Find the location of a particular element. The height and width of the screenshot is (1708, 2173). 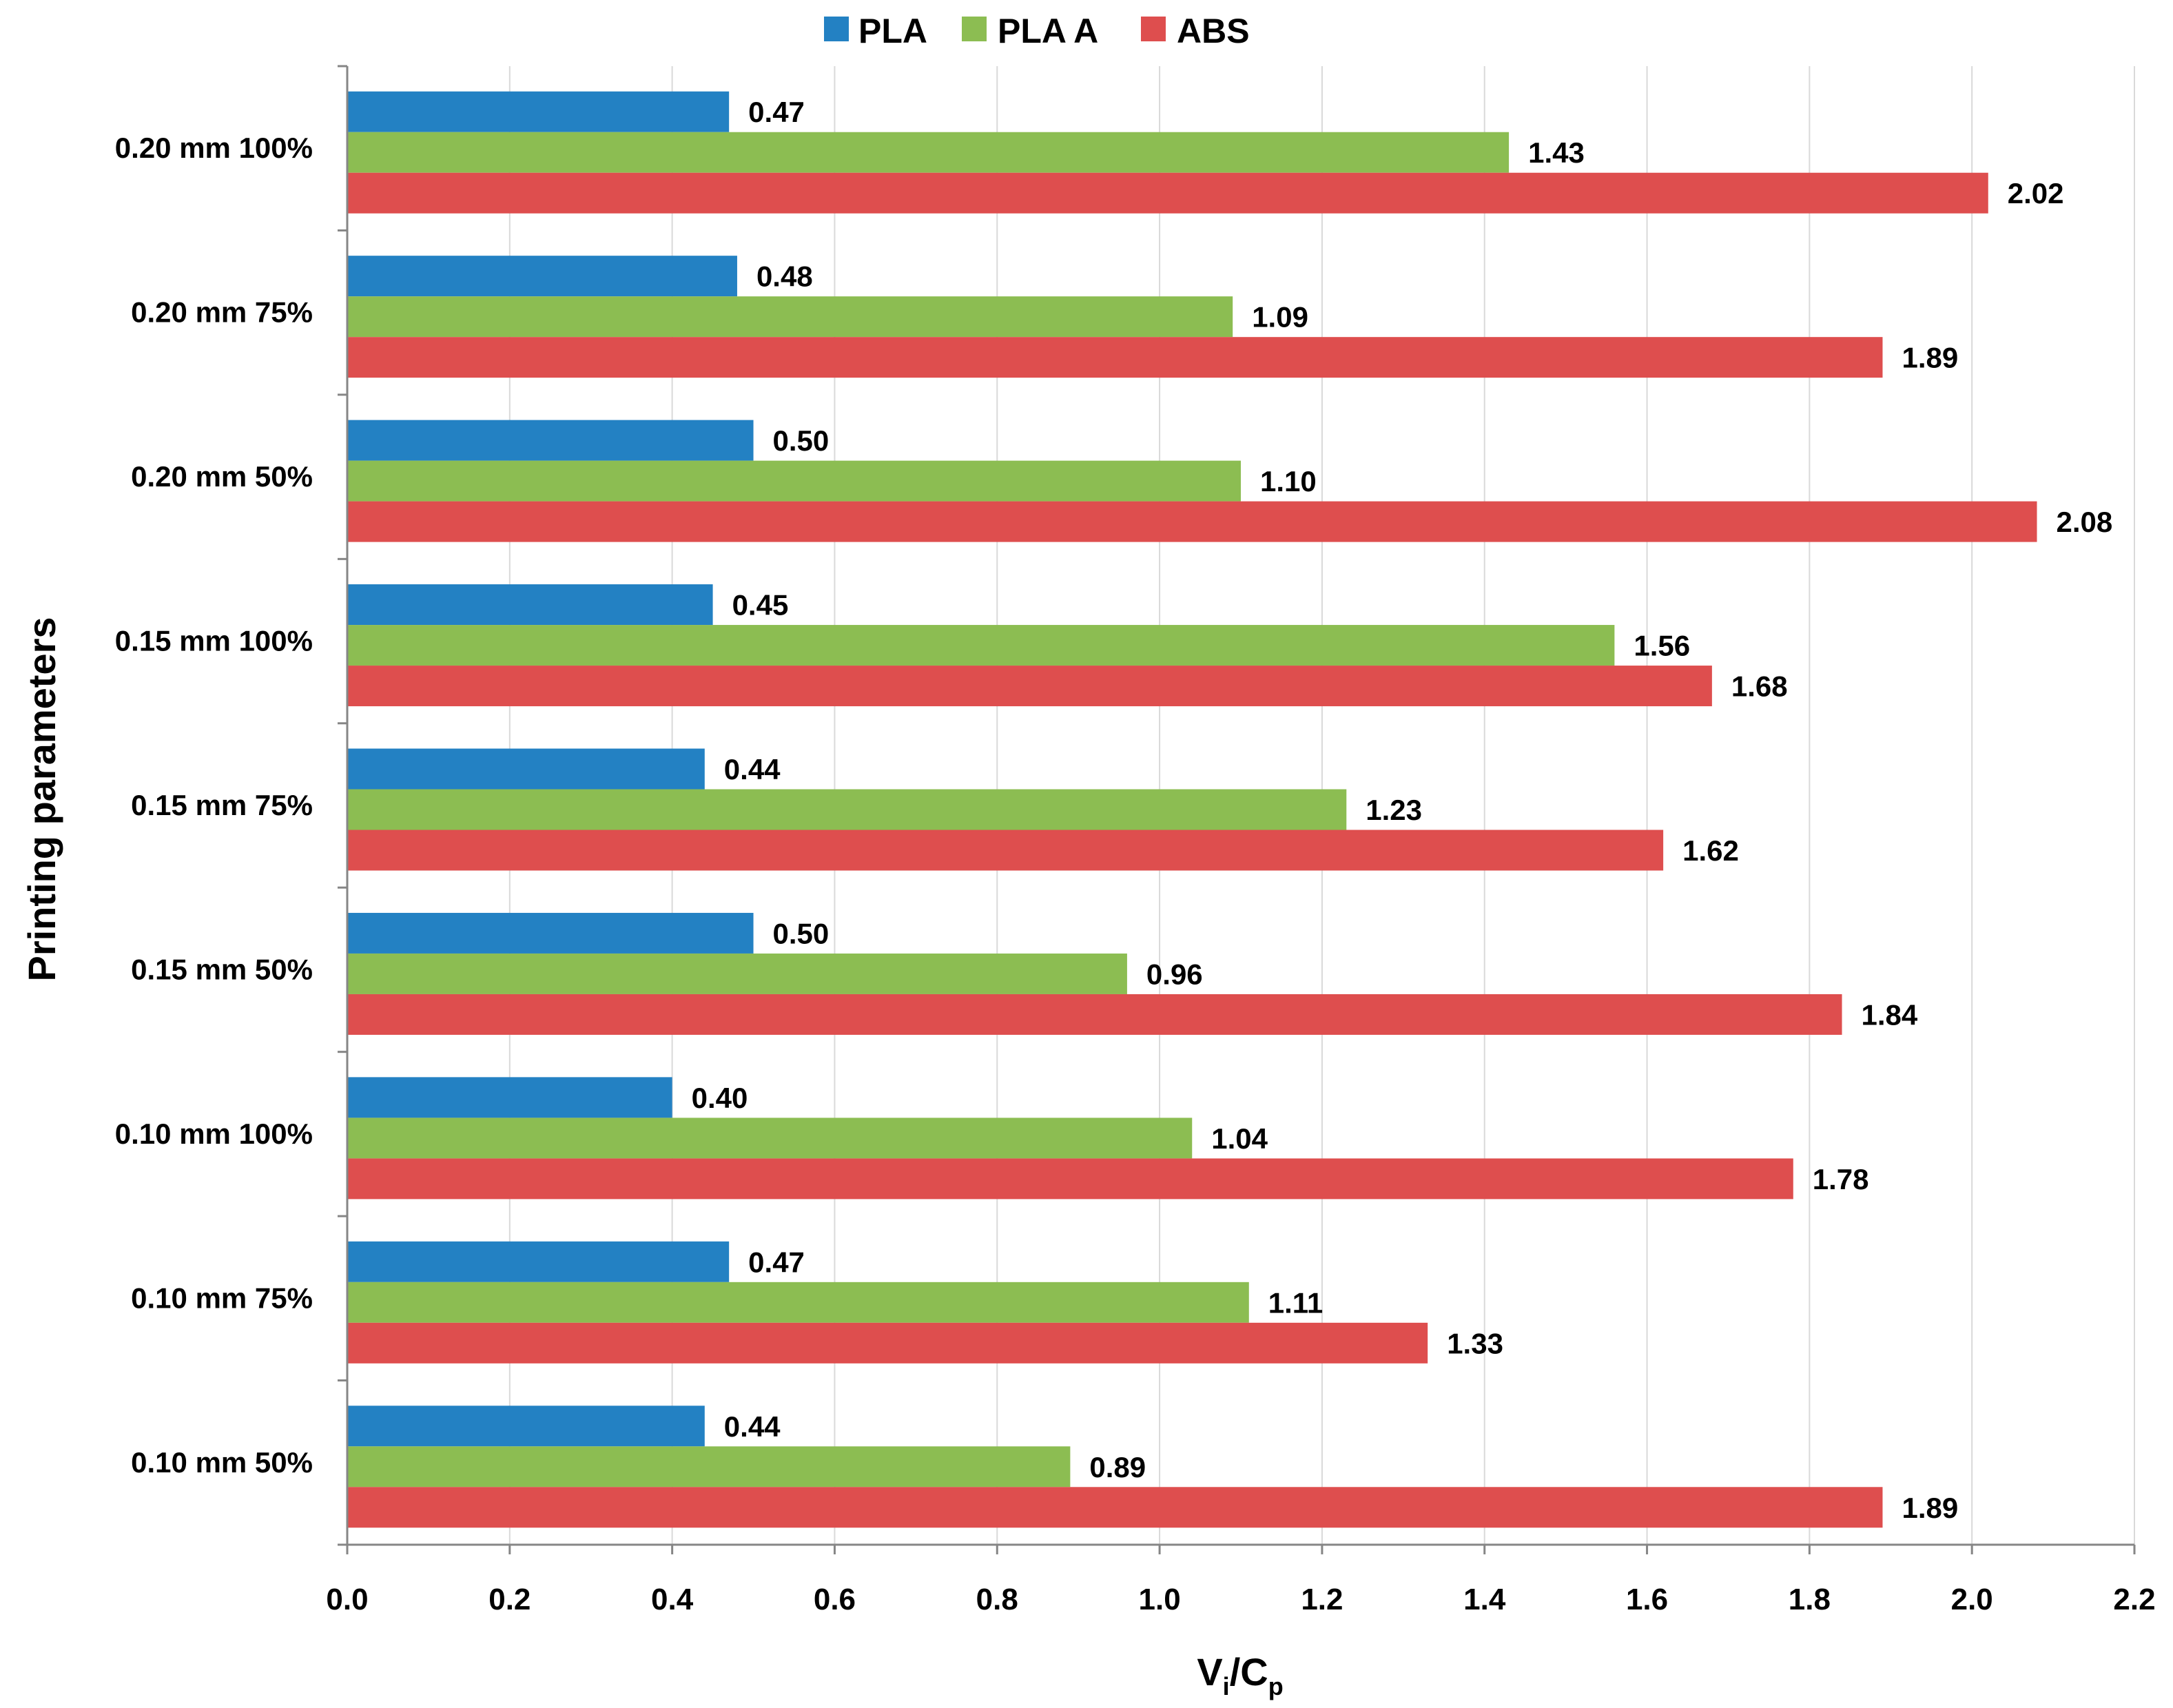

data-label-abs-8: 1.89 is located at coordinates (1930, 1508).